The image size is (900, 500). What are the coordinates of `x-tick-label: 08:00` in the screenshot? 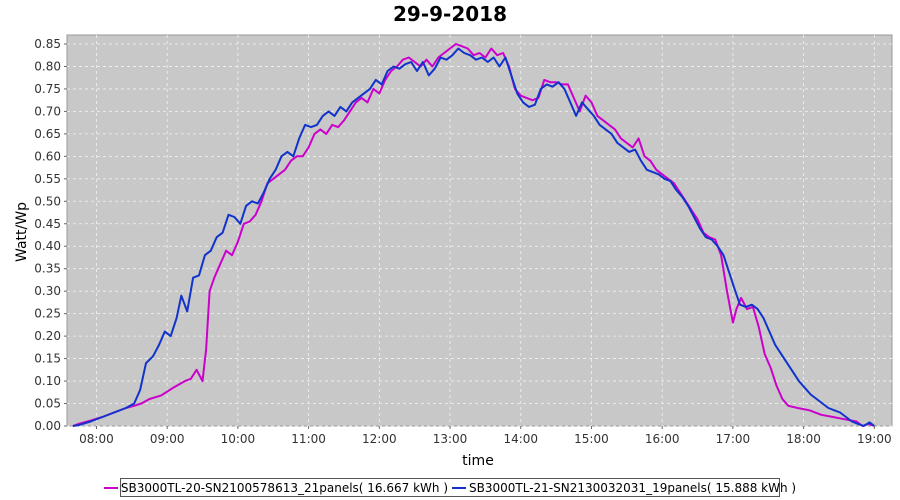 It's located at (96, 439).